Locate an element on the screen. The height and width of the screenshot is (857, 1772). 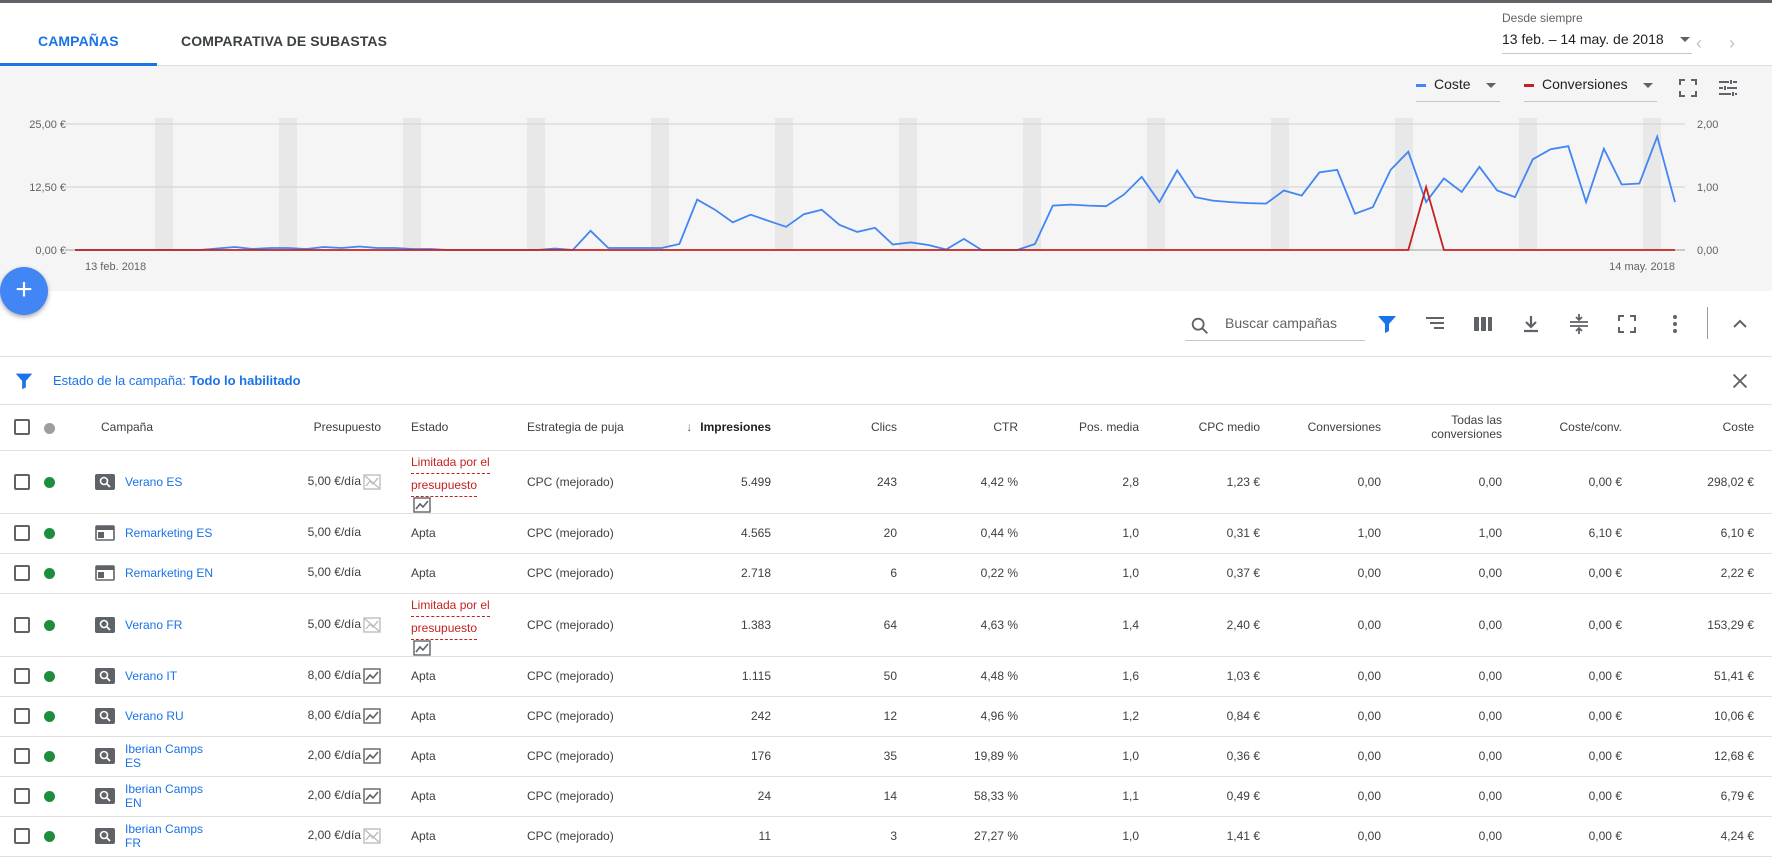
search-box is located at coordinates (1275, 325).